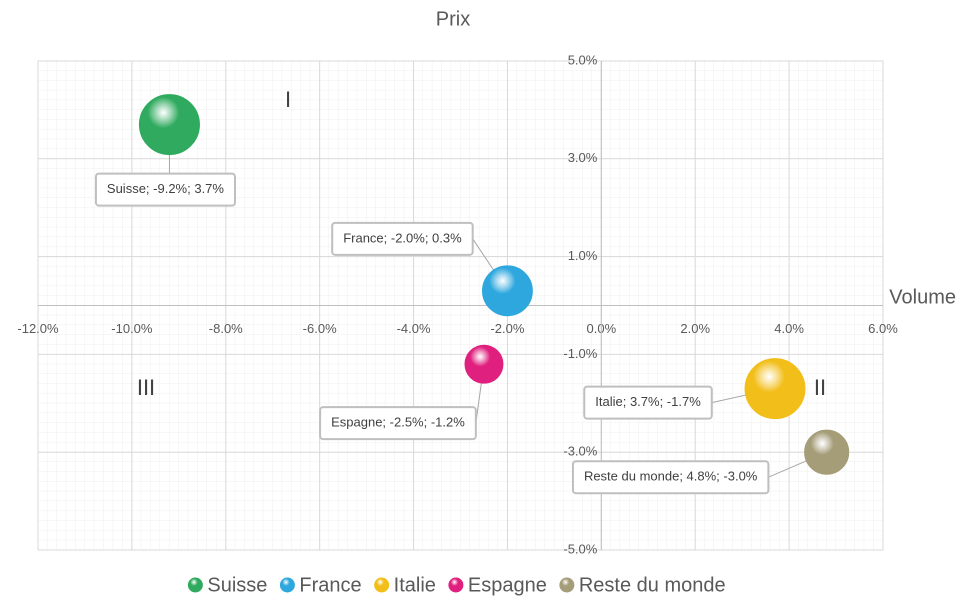 The image size is (958, 599). What do you see at coordinates (146, 387) in the screenshot?
I see `quadrant-label: III` at bounding box center [146, 387].